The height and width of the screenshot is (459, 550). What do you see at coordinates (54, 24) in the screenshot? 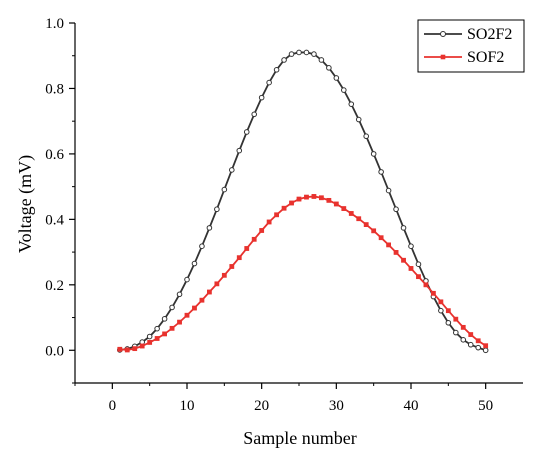
I see `y-tick-label: 1.0` at bounding box center [54, 24].